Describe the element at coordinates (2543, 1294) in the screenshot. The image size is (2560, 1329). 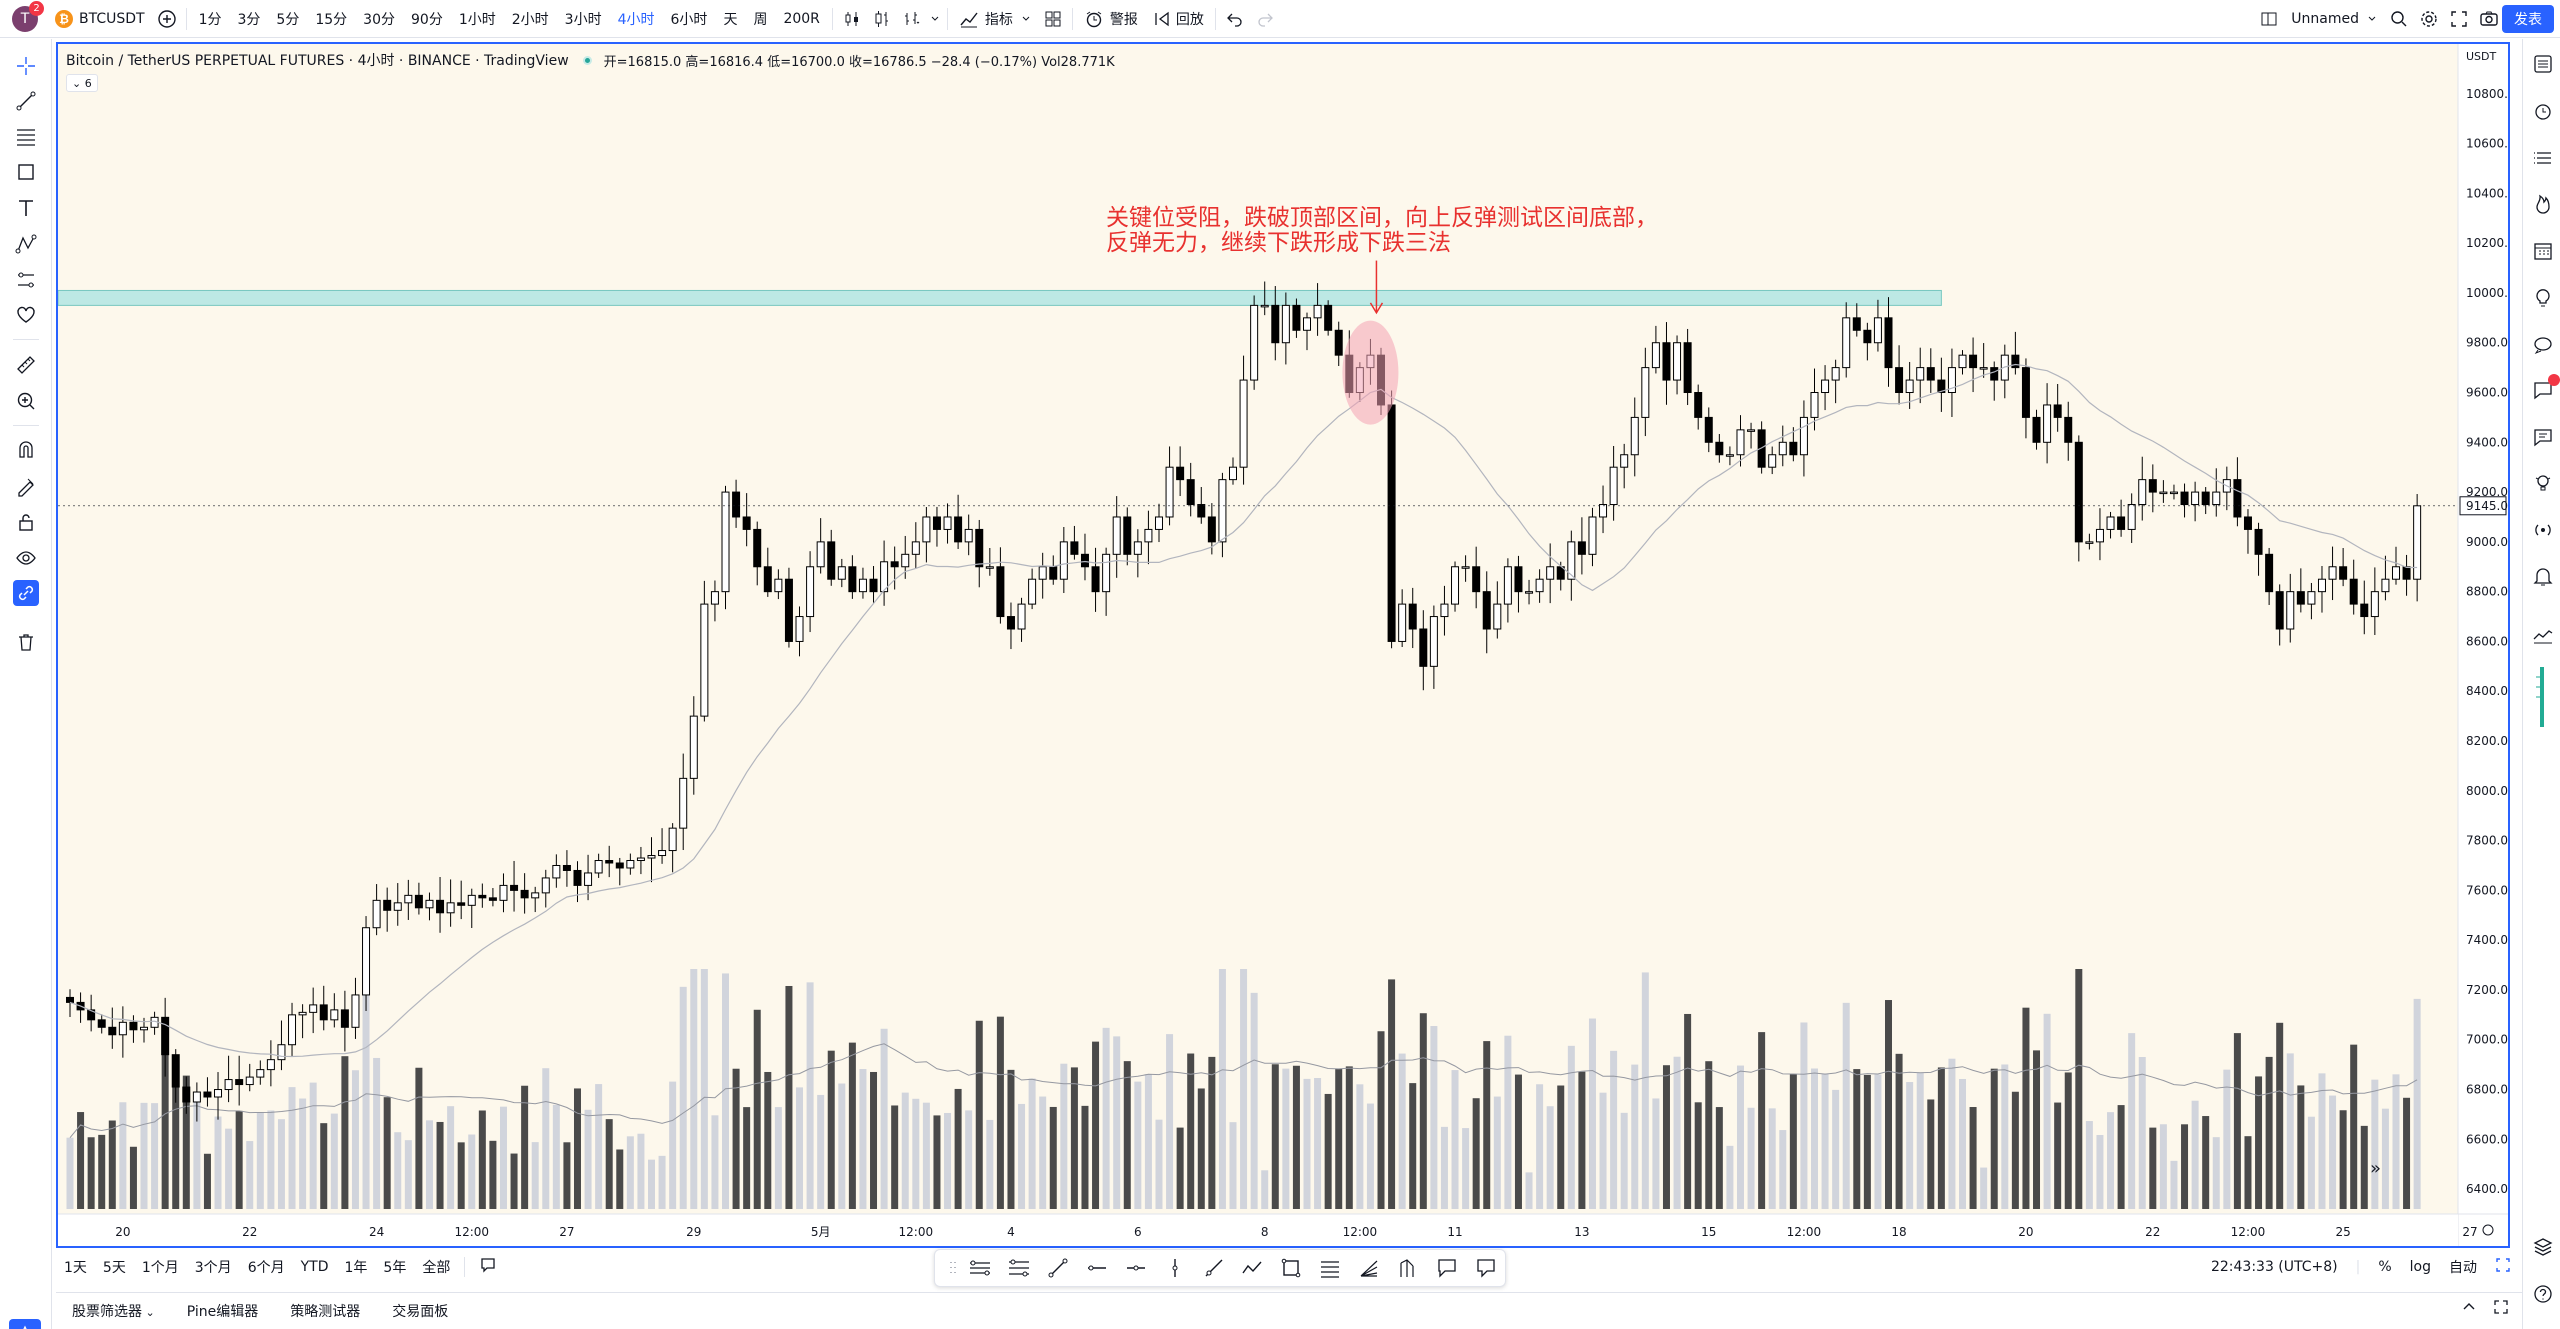
I see `help-icon` at that location.